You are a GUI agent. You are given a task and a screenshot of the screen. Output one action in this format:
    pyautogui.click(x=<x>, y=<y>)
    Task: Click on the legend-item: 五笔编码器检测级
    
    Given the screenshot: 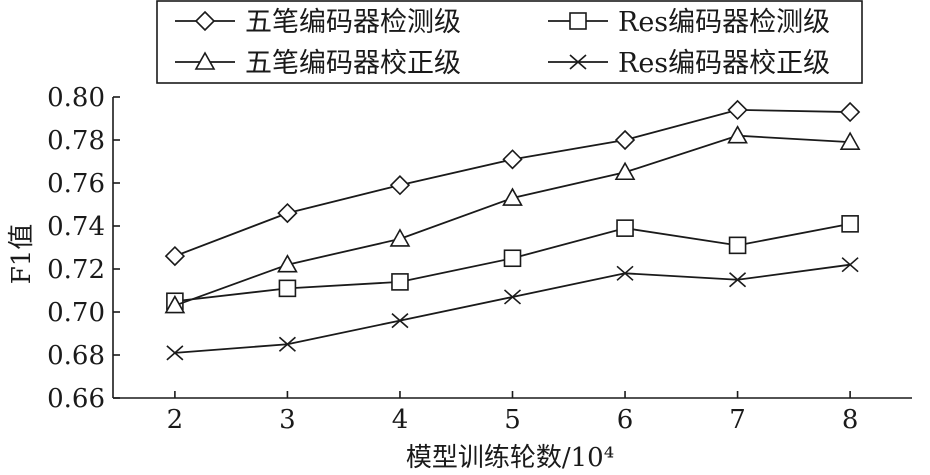 What is the action you would take?
    pyautogui.click(x=318, y=22)
    